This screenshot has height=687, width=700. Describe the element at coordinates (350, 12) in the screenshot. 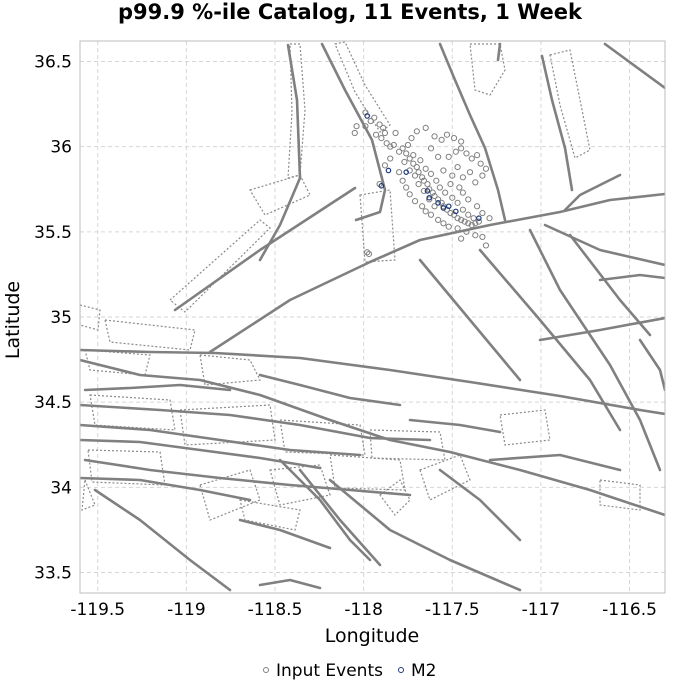

I see `chart-title: p99.9 %-ile Catalog, 11 Events, 1 Week` at that location.